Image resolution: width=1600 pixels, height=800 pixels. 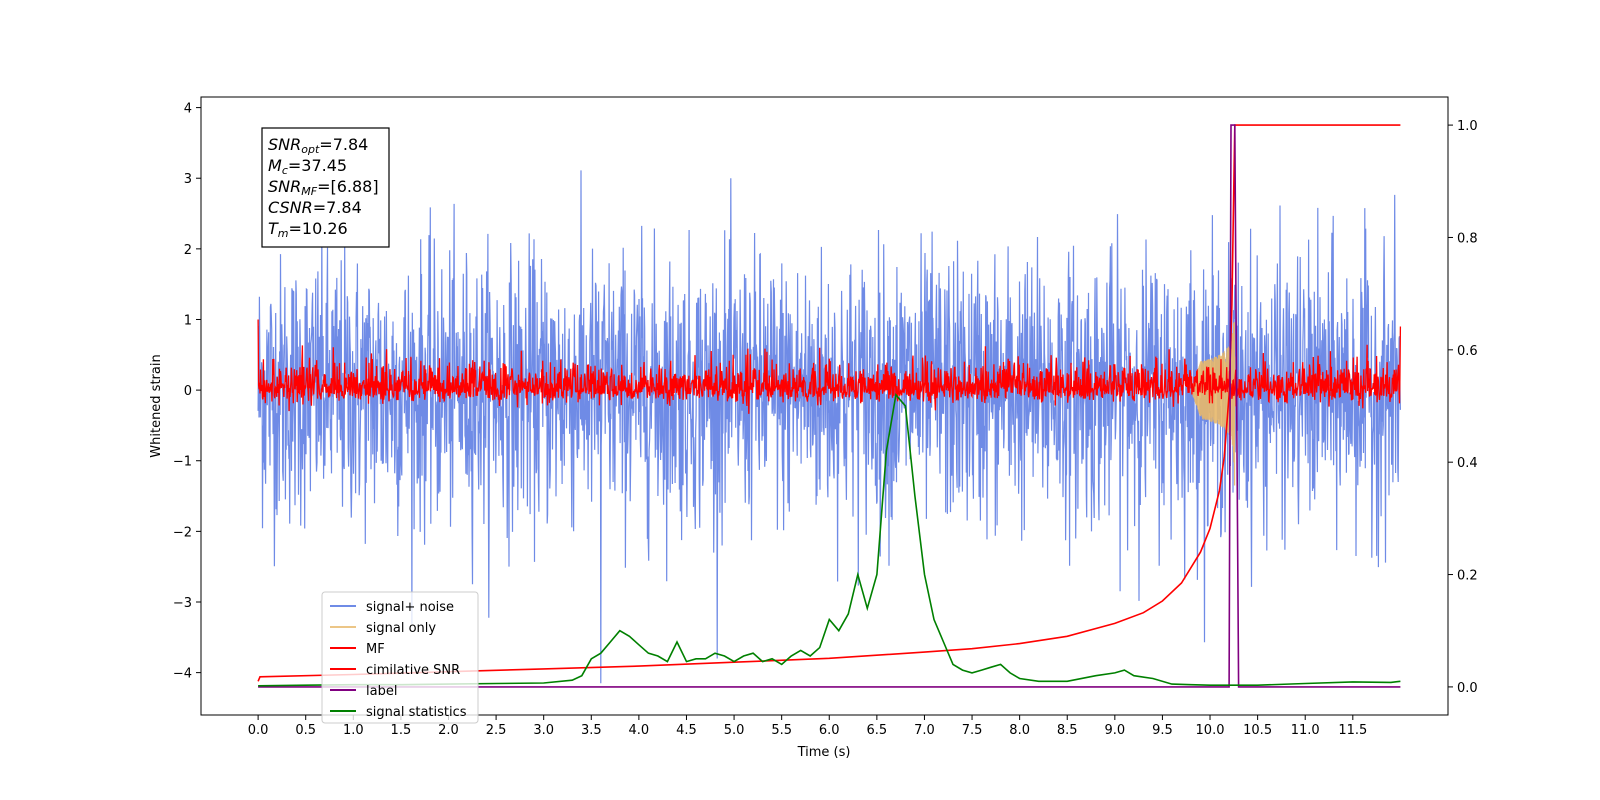 I want to click on y-axis-left: −4 −3 −2 −1 0 1 2 3 4, so click(x=187, y=392).